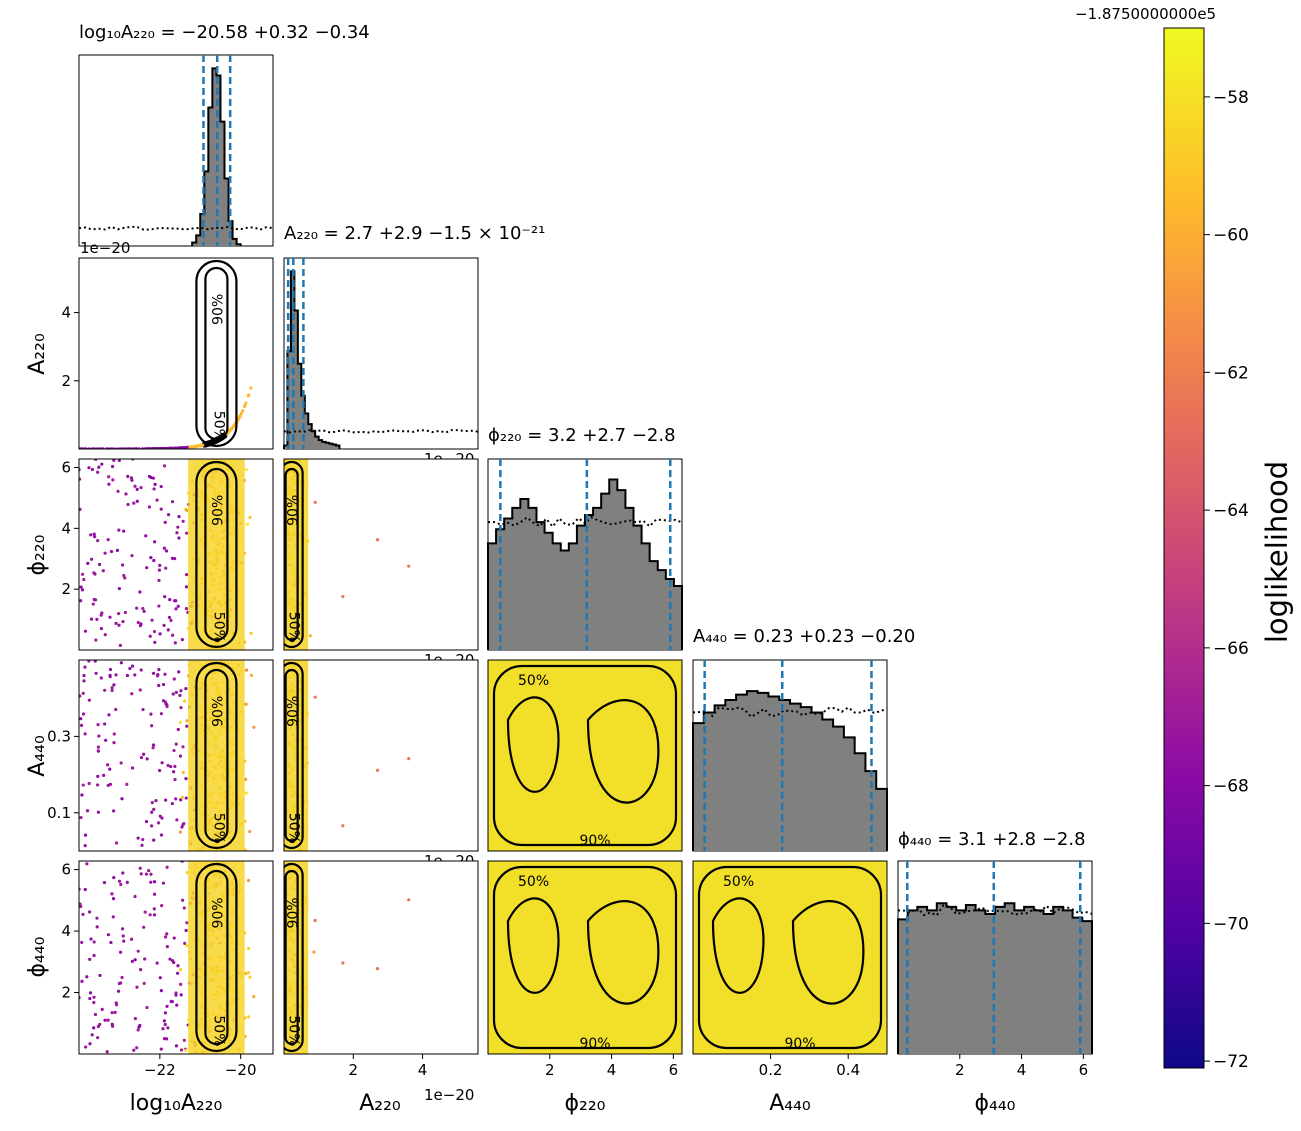  What do you see at coordinates (1277, 552) in the screenshot?
I see `colorbar-label: loglikelihood` at bounding box center [1277, 552].